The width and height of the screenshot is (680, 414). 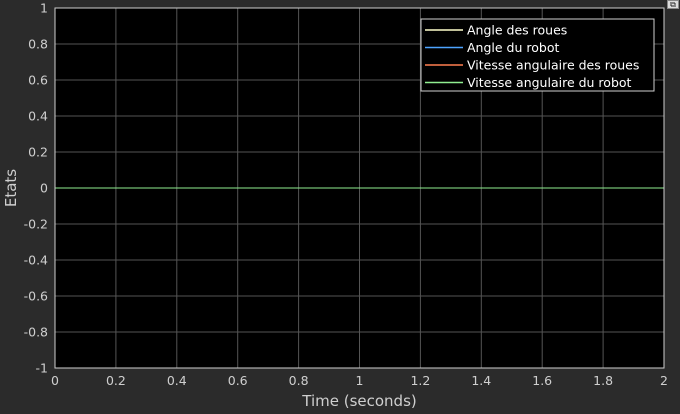 What do you see at coordinates (603, 380) in the screenshot?
I see `x-tick-label: 1.8` at bounding box center [603, 380].